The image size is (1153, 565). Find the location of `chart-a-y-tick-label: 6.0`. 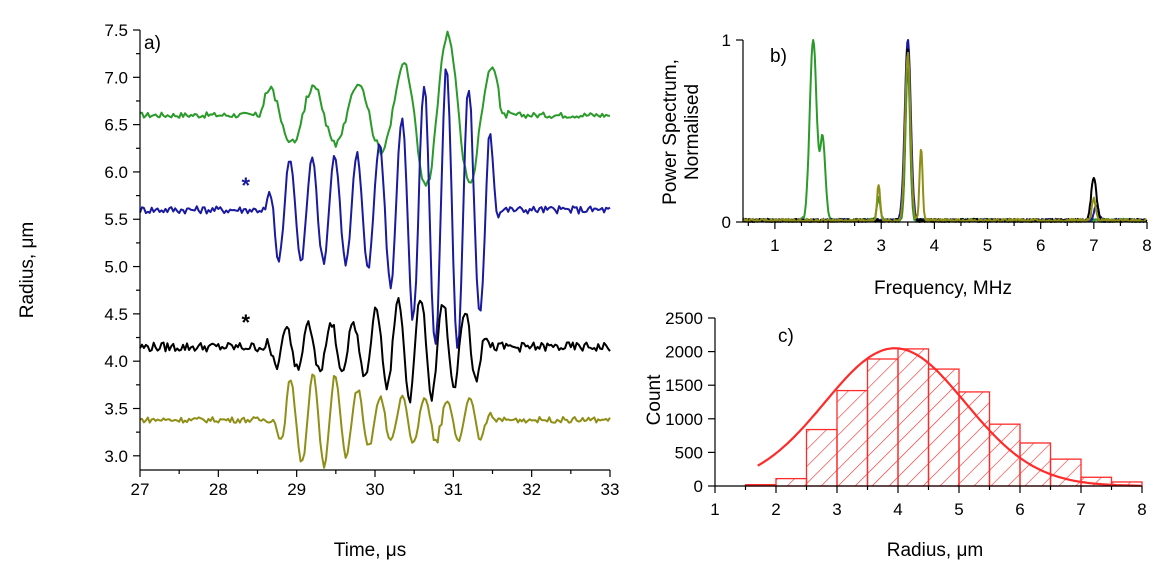

chart-a-y-tick-label: 6.0 is located at coordinates (116, 172).